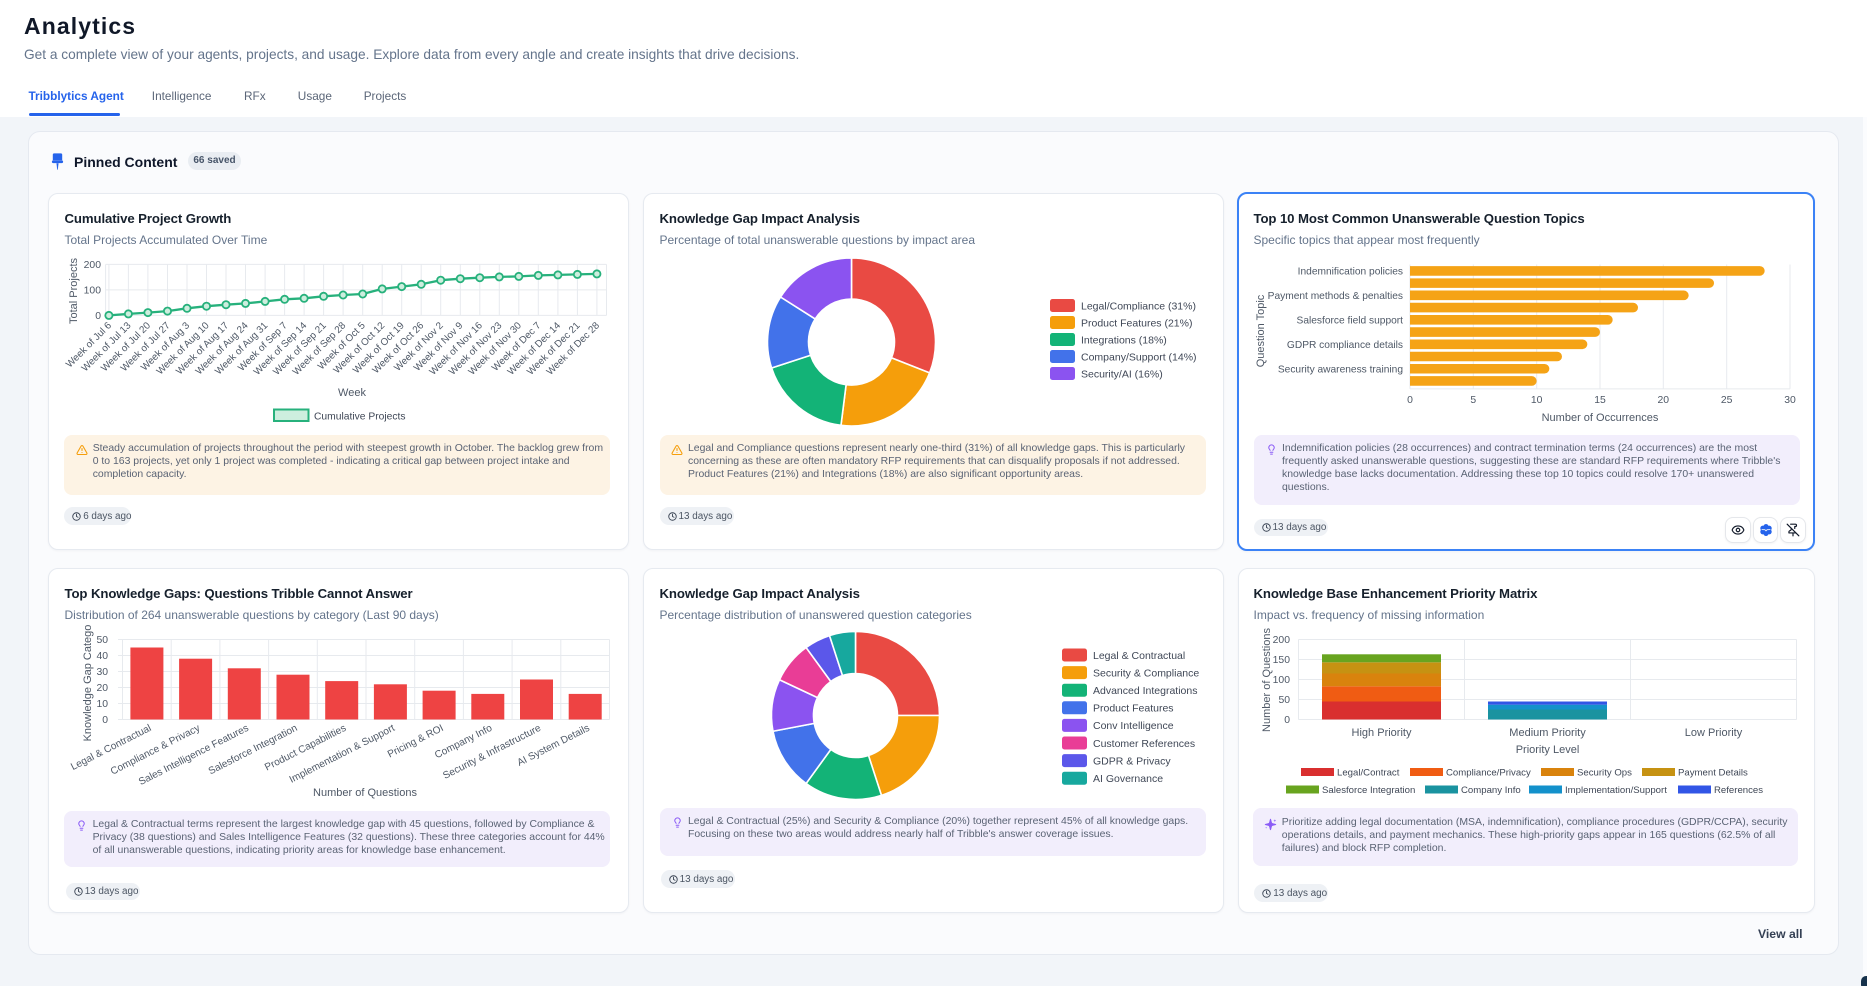 This screenshot has width=1867, height=986. What do you see at coordinates (1335, 296) in the screenshot?
I see `svg-text: Payment methods & penalties` at bounding box center [1335, 296].